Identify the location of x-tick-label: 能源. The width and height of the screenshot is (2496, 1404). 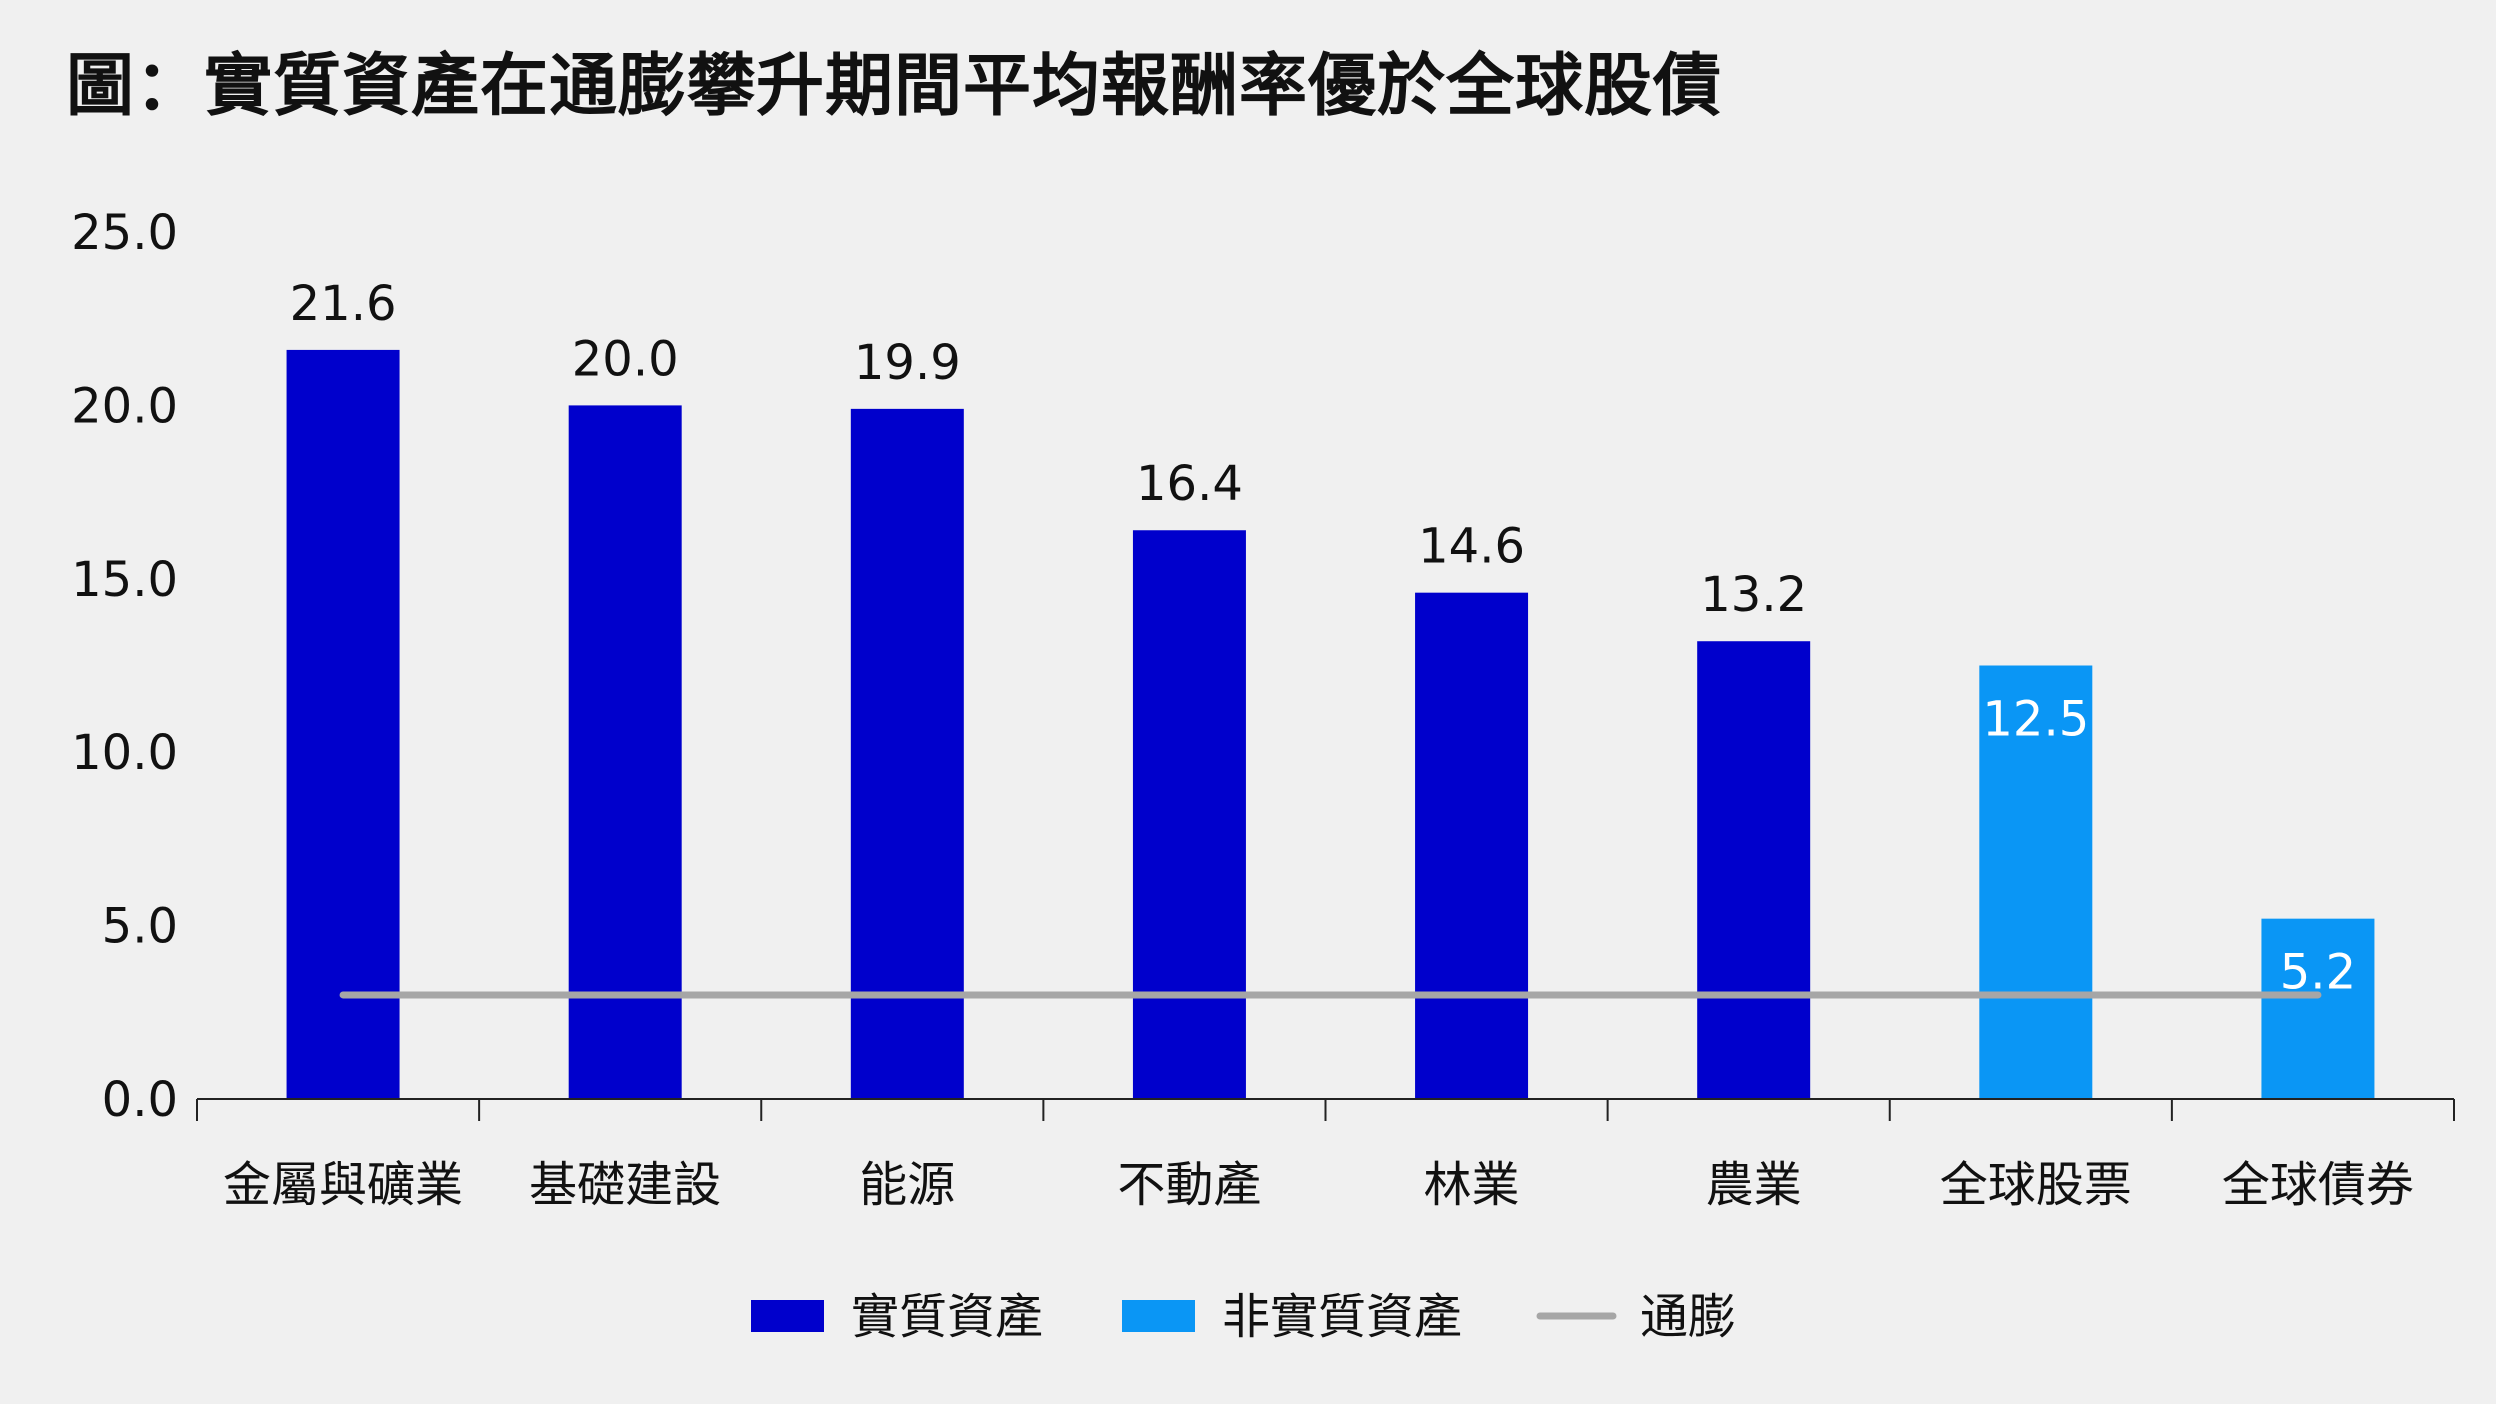
(907, 1185).